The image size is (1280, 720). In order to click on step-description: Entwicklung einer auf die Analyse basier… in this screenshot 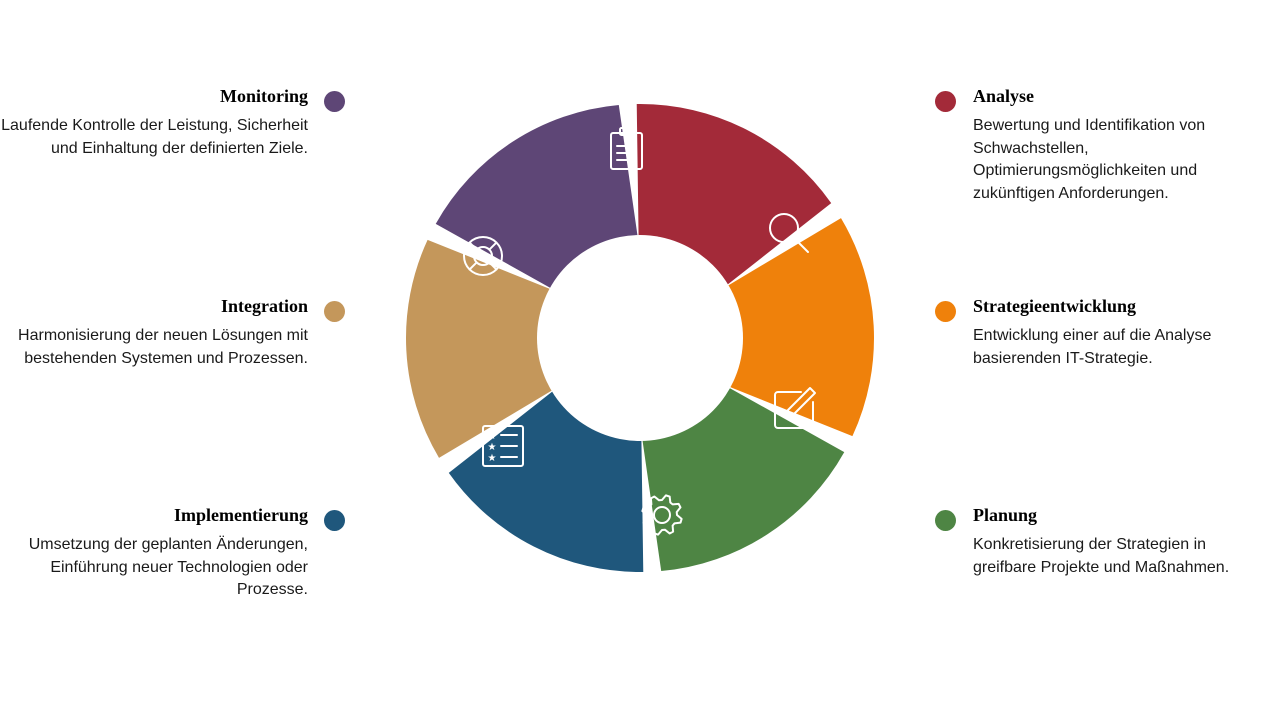, I will do `click(1092, 347)`.